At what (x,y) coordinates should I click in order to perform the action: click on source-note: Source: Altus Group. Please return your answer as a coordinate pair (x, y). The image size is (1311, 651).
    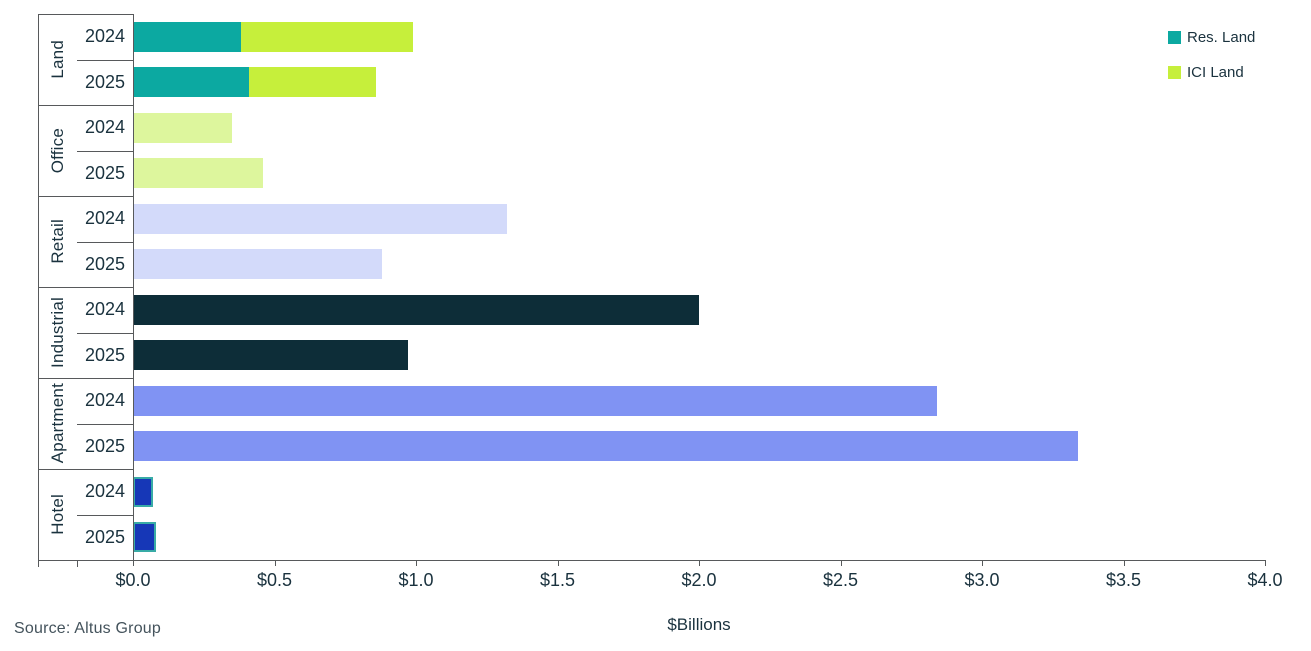
    Looking at the image, I should click on (87, 628).